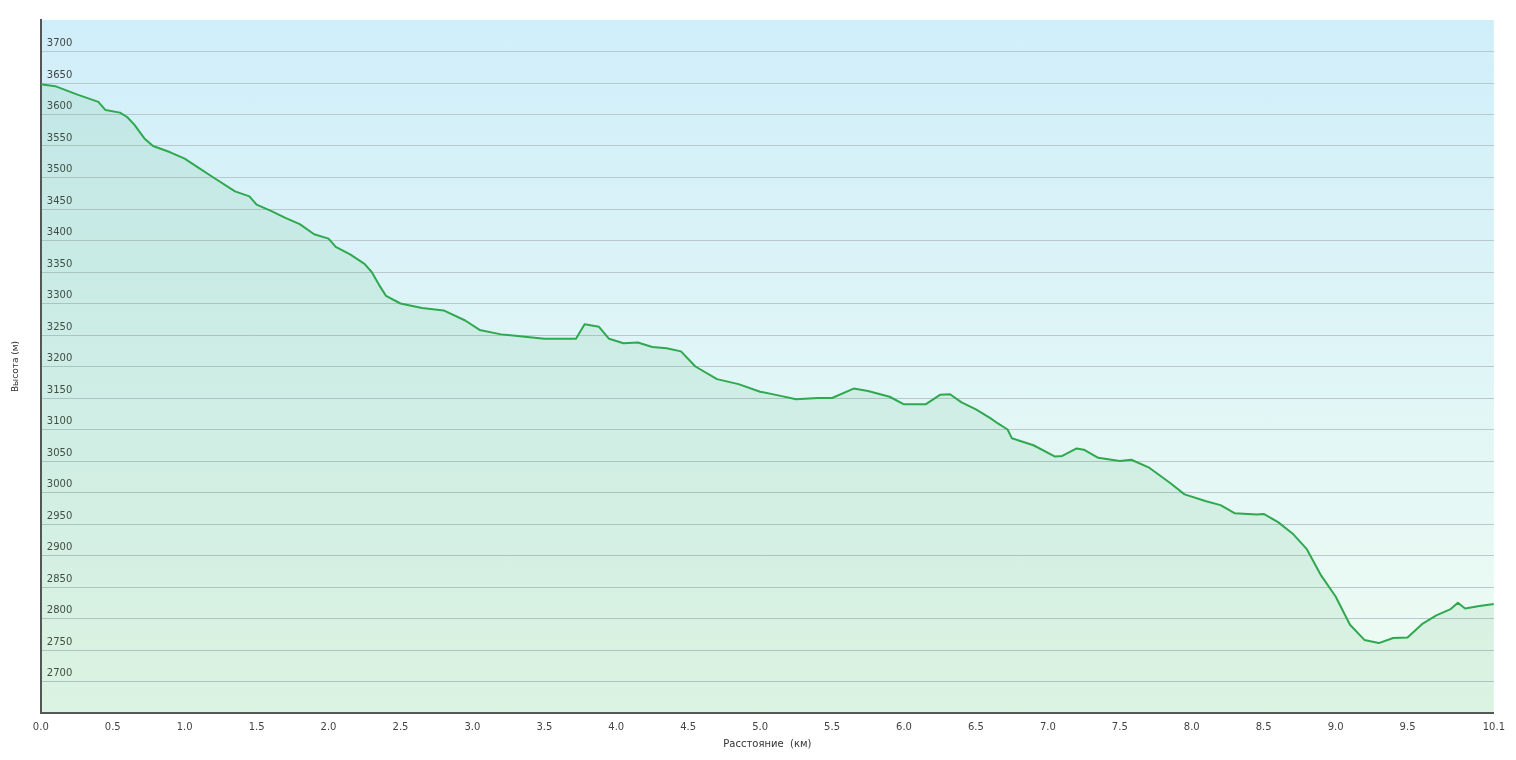 This screenshot has width=1516, height=760. Describe the element at coordinates (59, 547) in the screenshot. I see `y-tick-label: 2900` at that location.